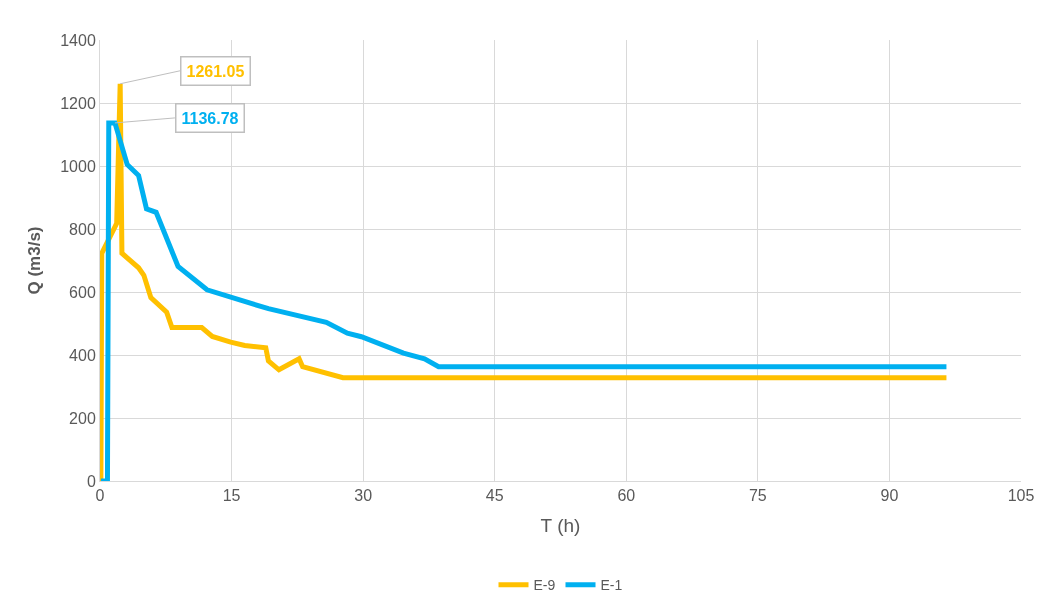 The image size is (1056, 613). Describe the element at coordinates (82, 292) in the screenshot. I see `y-tick-label: 600` at that location.